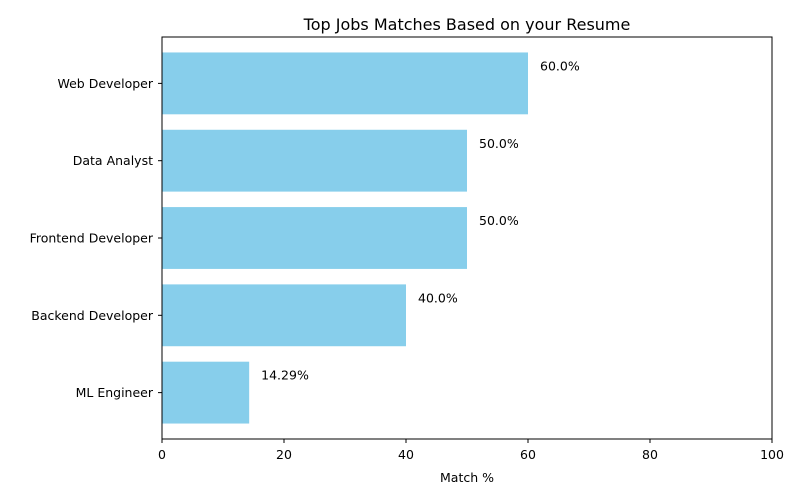  I want to click on y-tick-label: ML Engineer, so click(115, 392).